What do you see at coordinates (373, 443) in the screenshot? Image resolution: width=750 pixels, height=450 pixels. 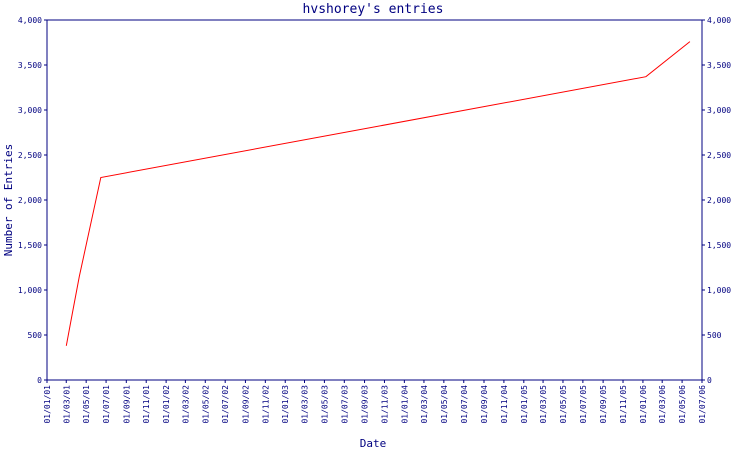 I see `x-axis-title: Date` at bounding box center [373, 443].